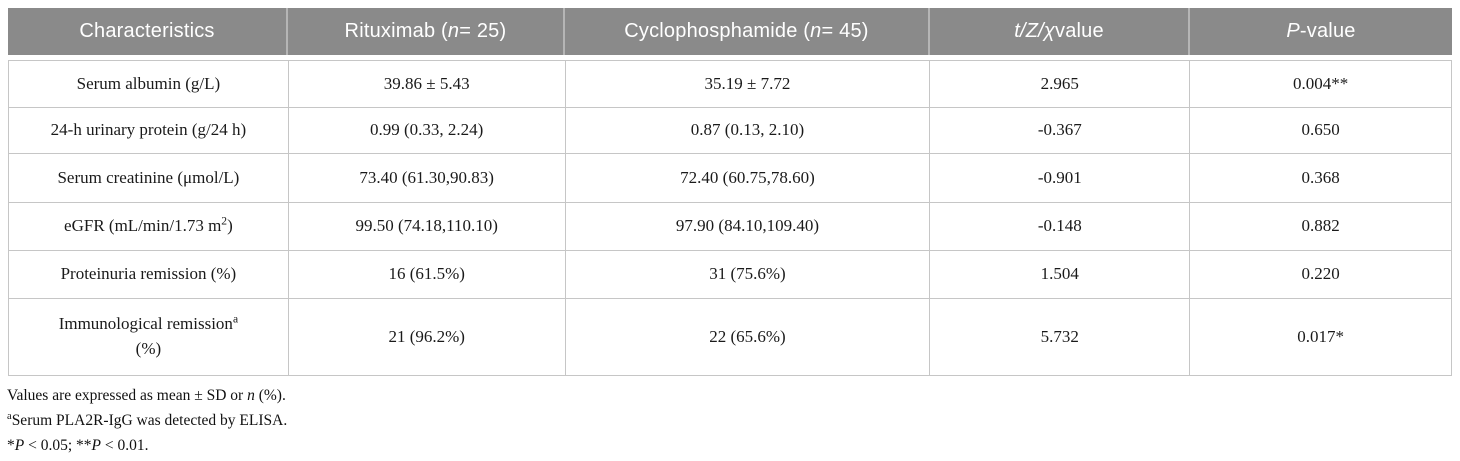  I want to click on header-statistic-symbols: t/Z/χ, so click(1034, 31).